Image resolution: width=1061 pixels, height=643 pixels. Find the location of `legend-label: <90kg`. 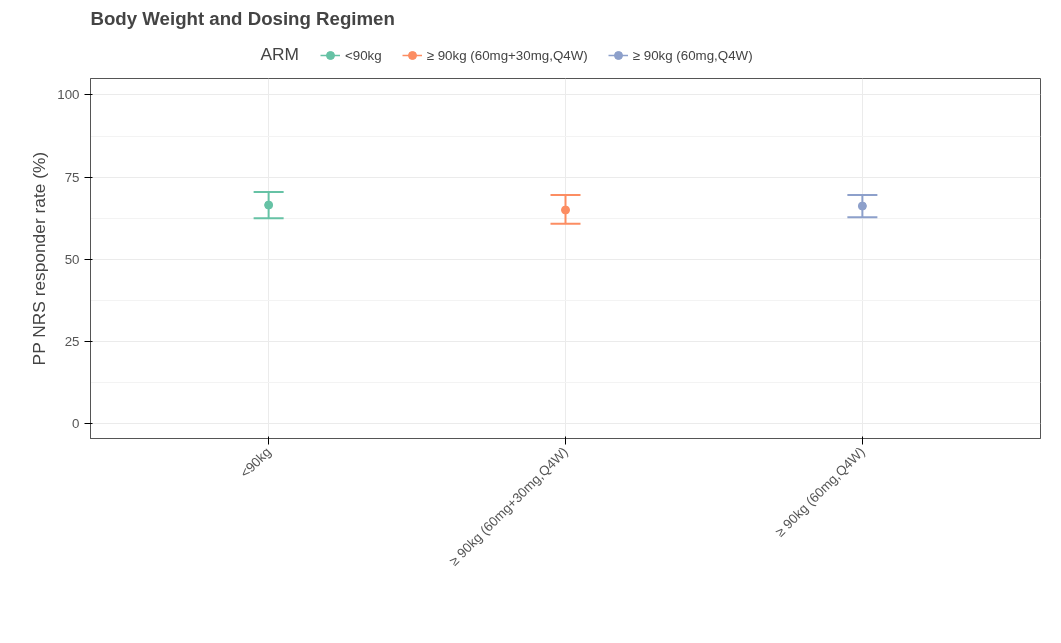

legend-label: <90kg is located at coordinates (363, 55).